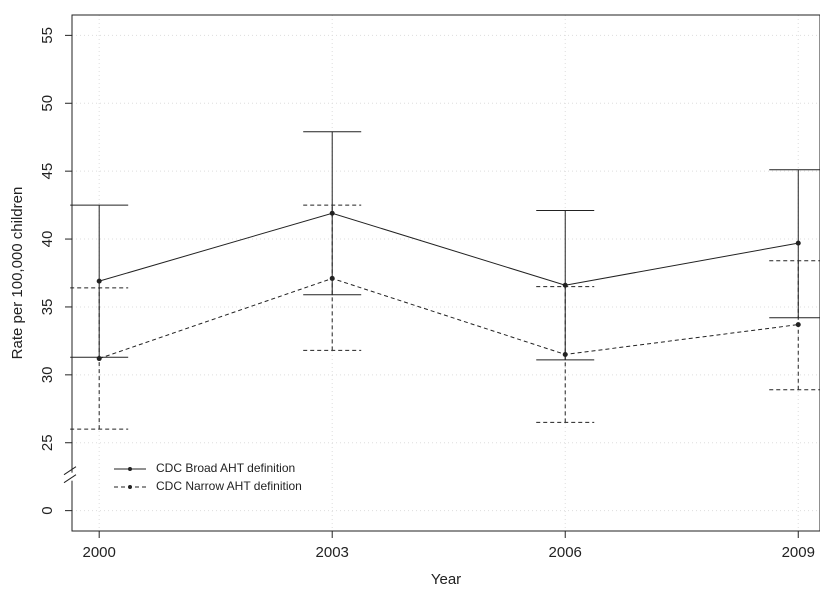  I want to click on y-tick-label: 50, so click(47, 103).